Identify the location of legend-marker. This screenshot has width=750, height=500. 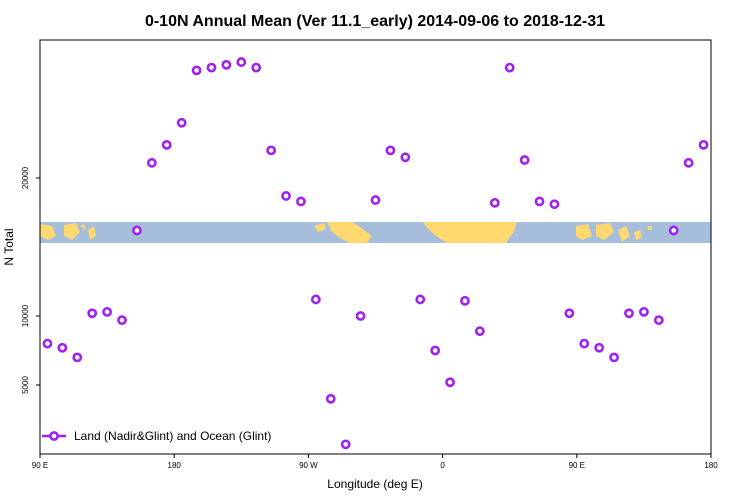
(54, 436).